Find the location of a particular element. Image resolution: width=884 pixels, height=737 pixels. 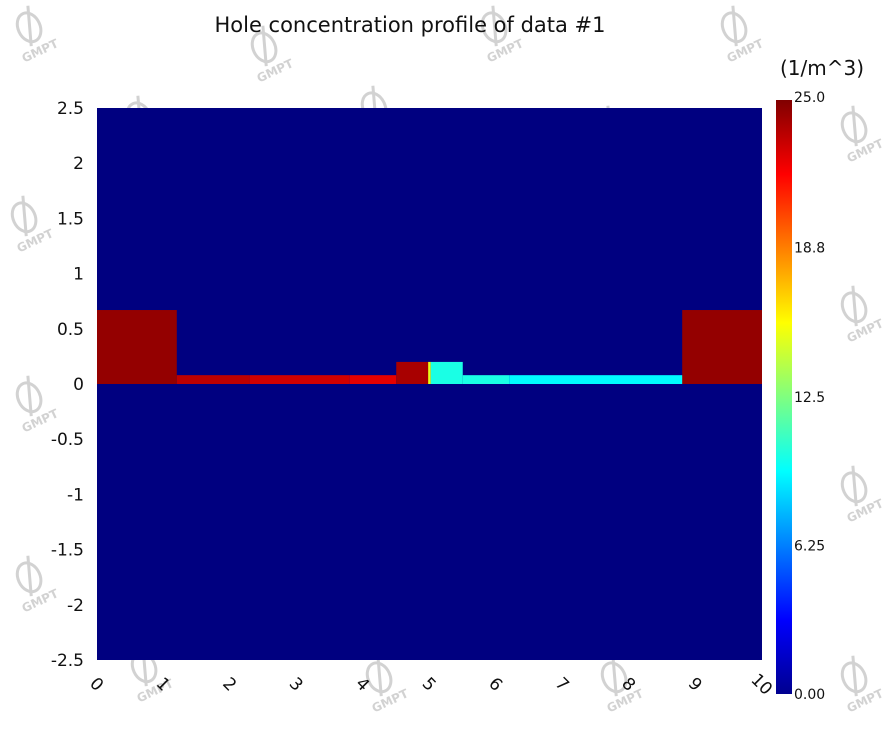

colorbar-tick-label: 0.00 is located at coordinates (809, 695).